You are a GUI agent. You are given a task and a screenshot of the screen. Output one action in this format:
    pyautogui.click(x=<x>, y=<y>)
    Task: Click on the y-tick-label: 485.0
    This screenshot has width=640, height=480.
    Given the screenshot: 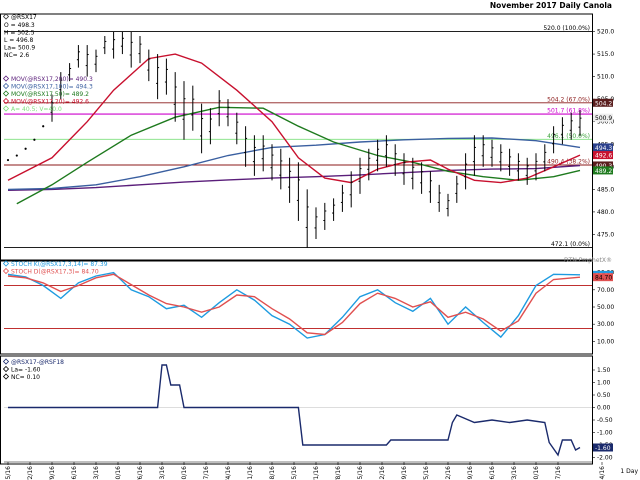 What is the action you would take?
    pyautogui.click(x=605, y=189)
    